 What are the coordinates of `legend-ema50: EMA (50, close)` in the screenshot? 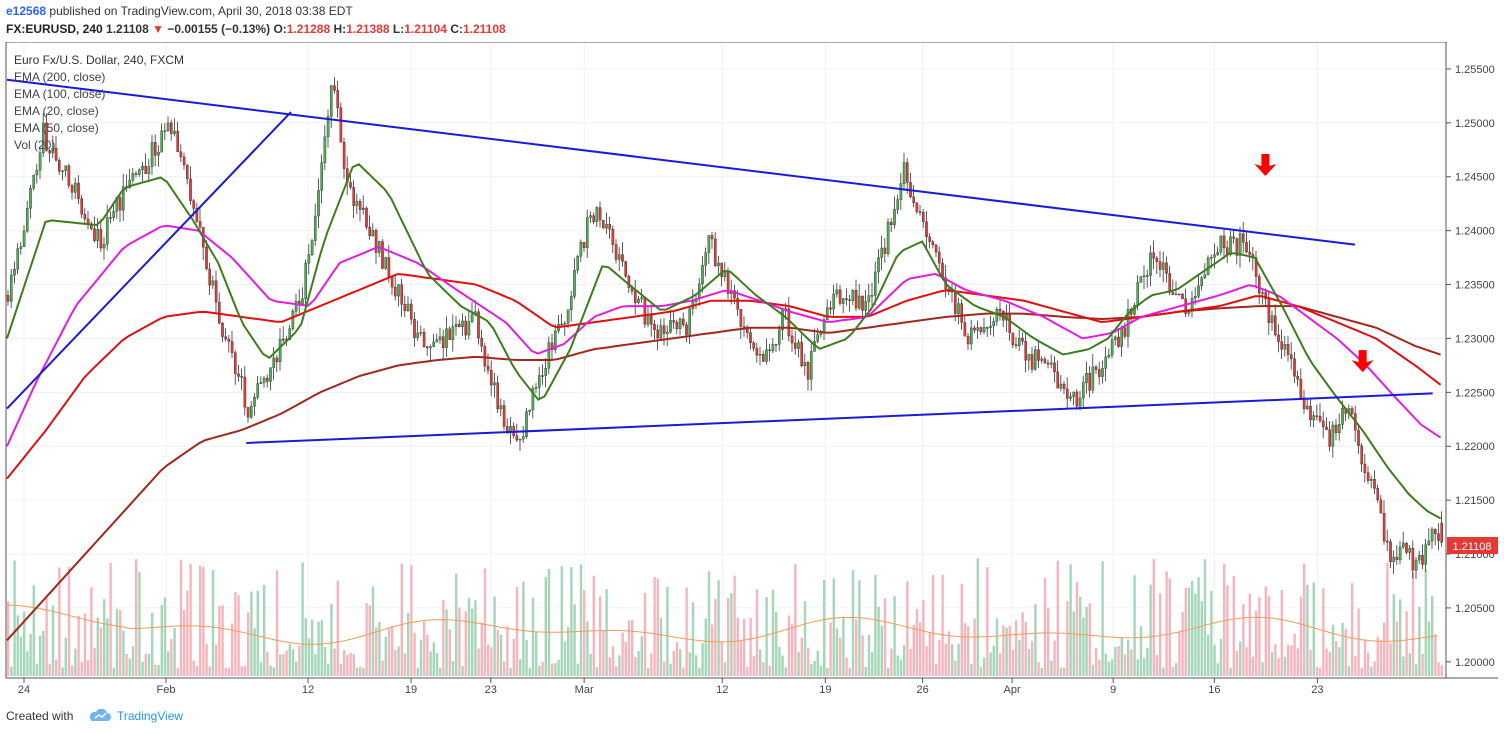 It's located at (56, 128).